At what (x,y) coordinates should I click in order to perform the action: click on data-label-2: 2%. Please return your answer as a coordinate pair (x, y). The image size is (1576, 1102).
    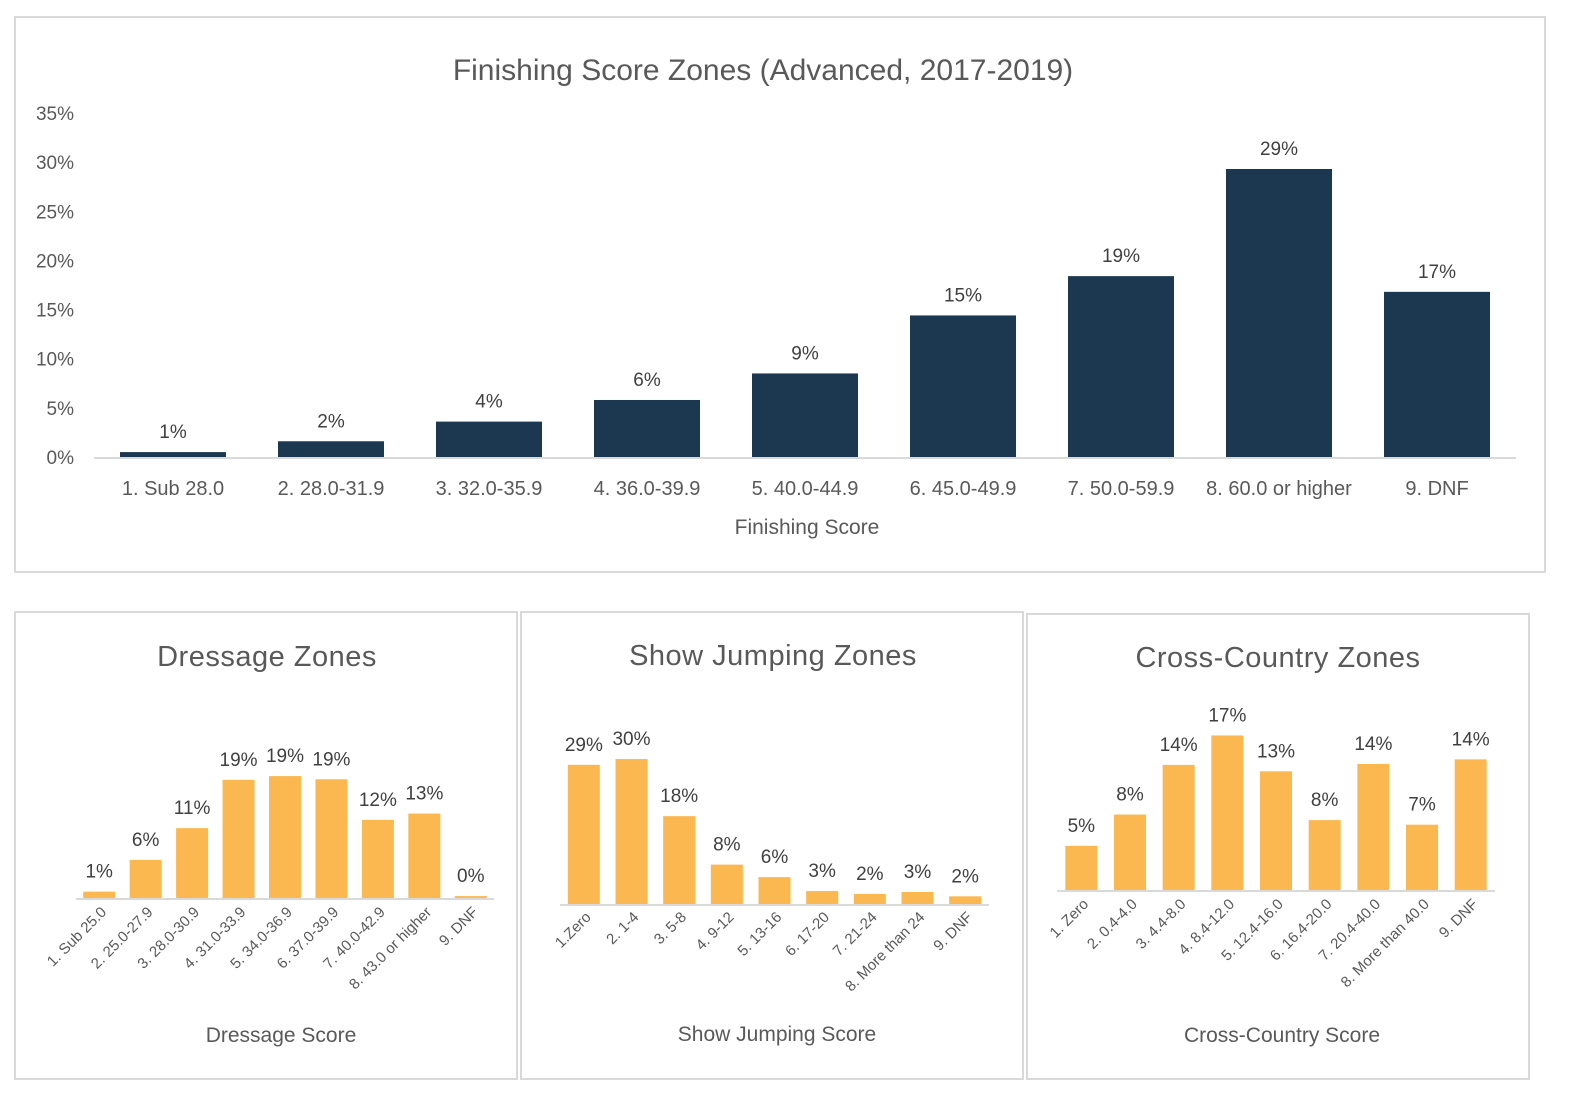
    Looking at the image, I should click on (331, 421).